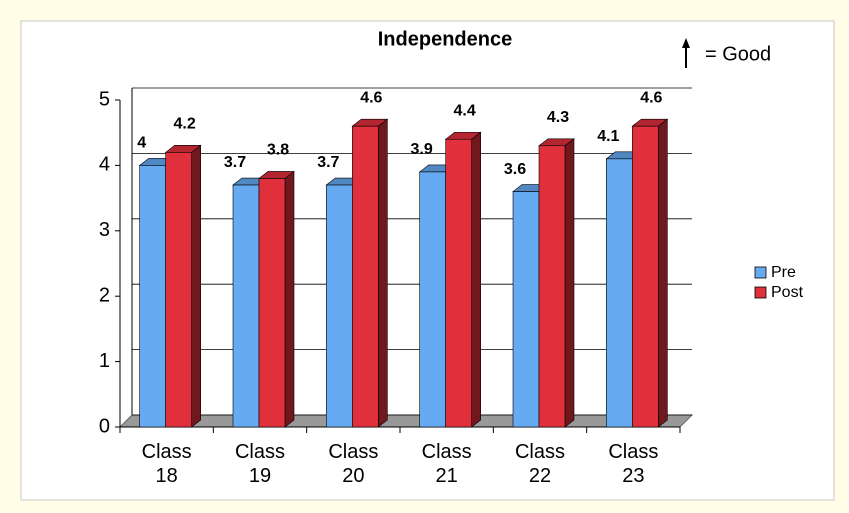 This screenshot has height=513, width=849. Describe the element at coordinates (787, 292) in the screenshot. I see `legend-label: Post` at that location.